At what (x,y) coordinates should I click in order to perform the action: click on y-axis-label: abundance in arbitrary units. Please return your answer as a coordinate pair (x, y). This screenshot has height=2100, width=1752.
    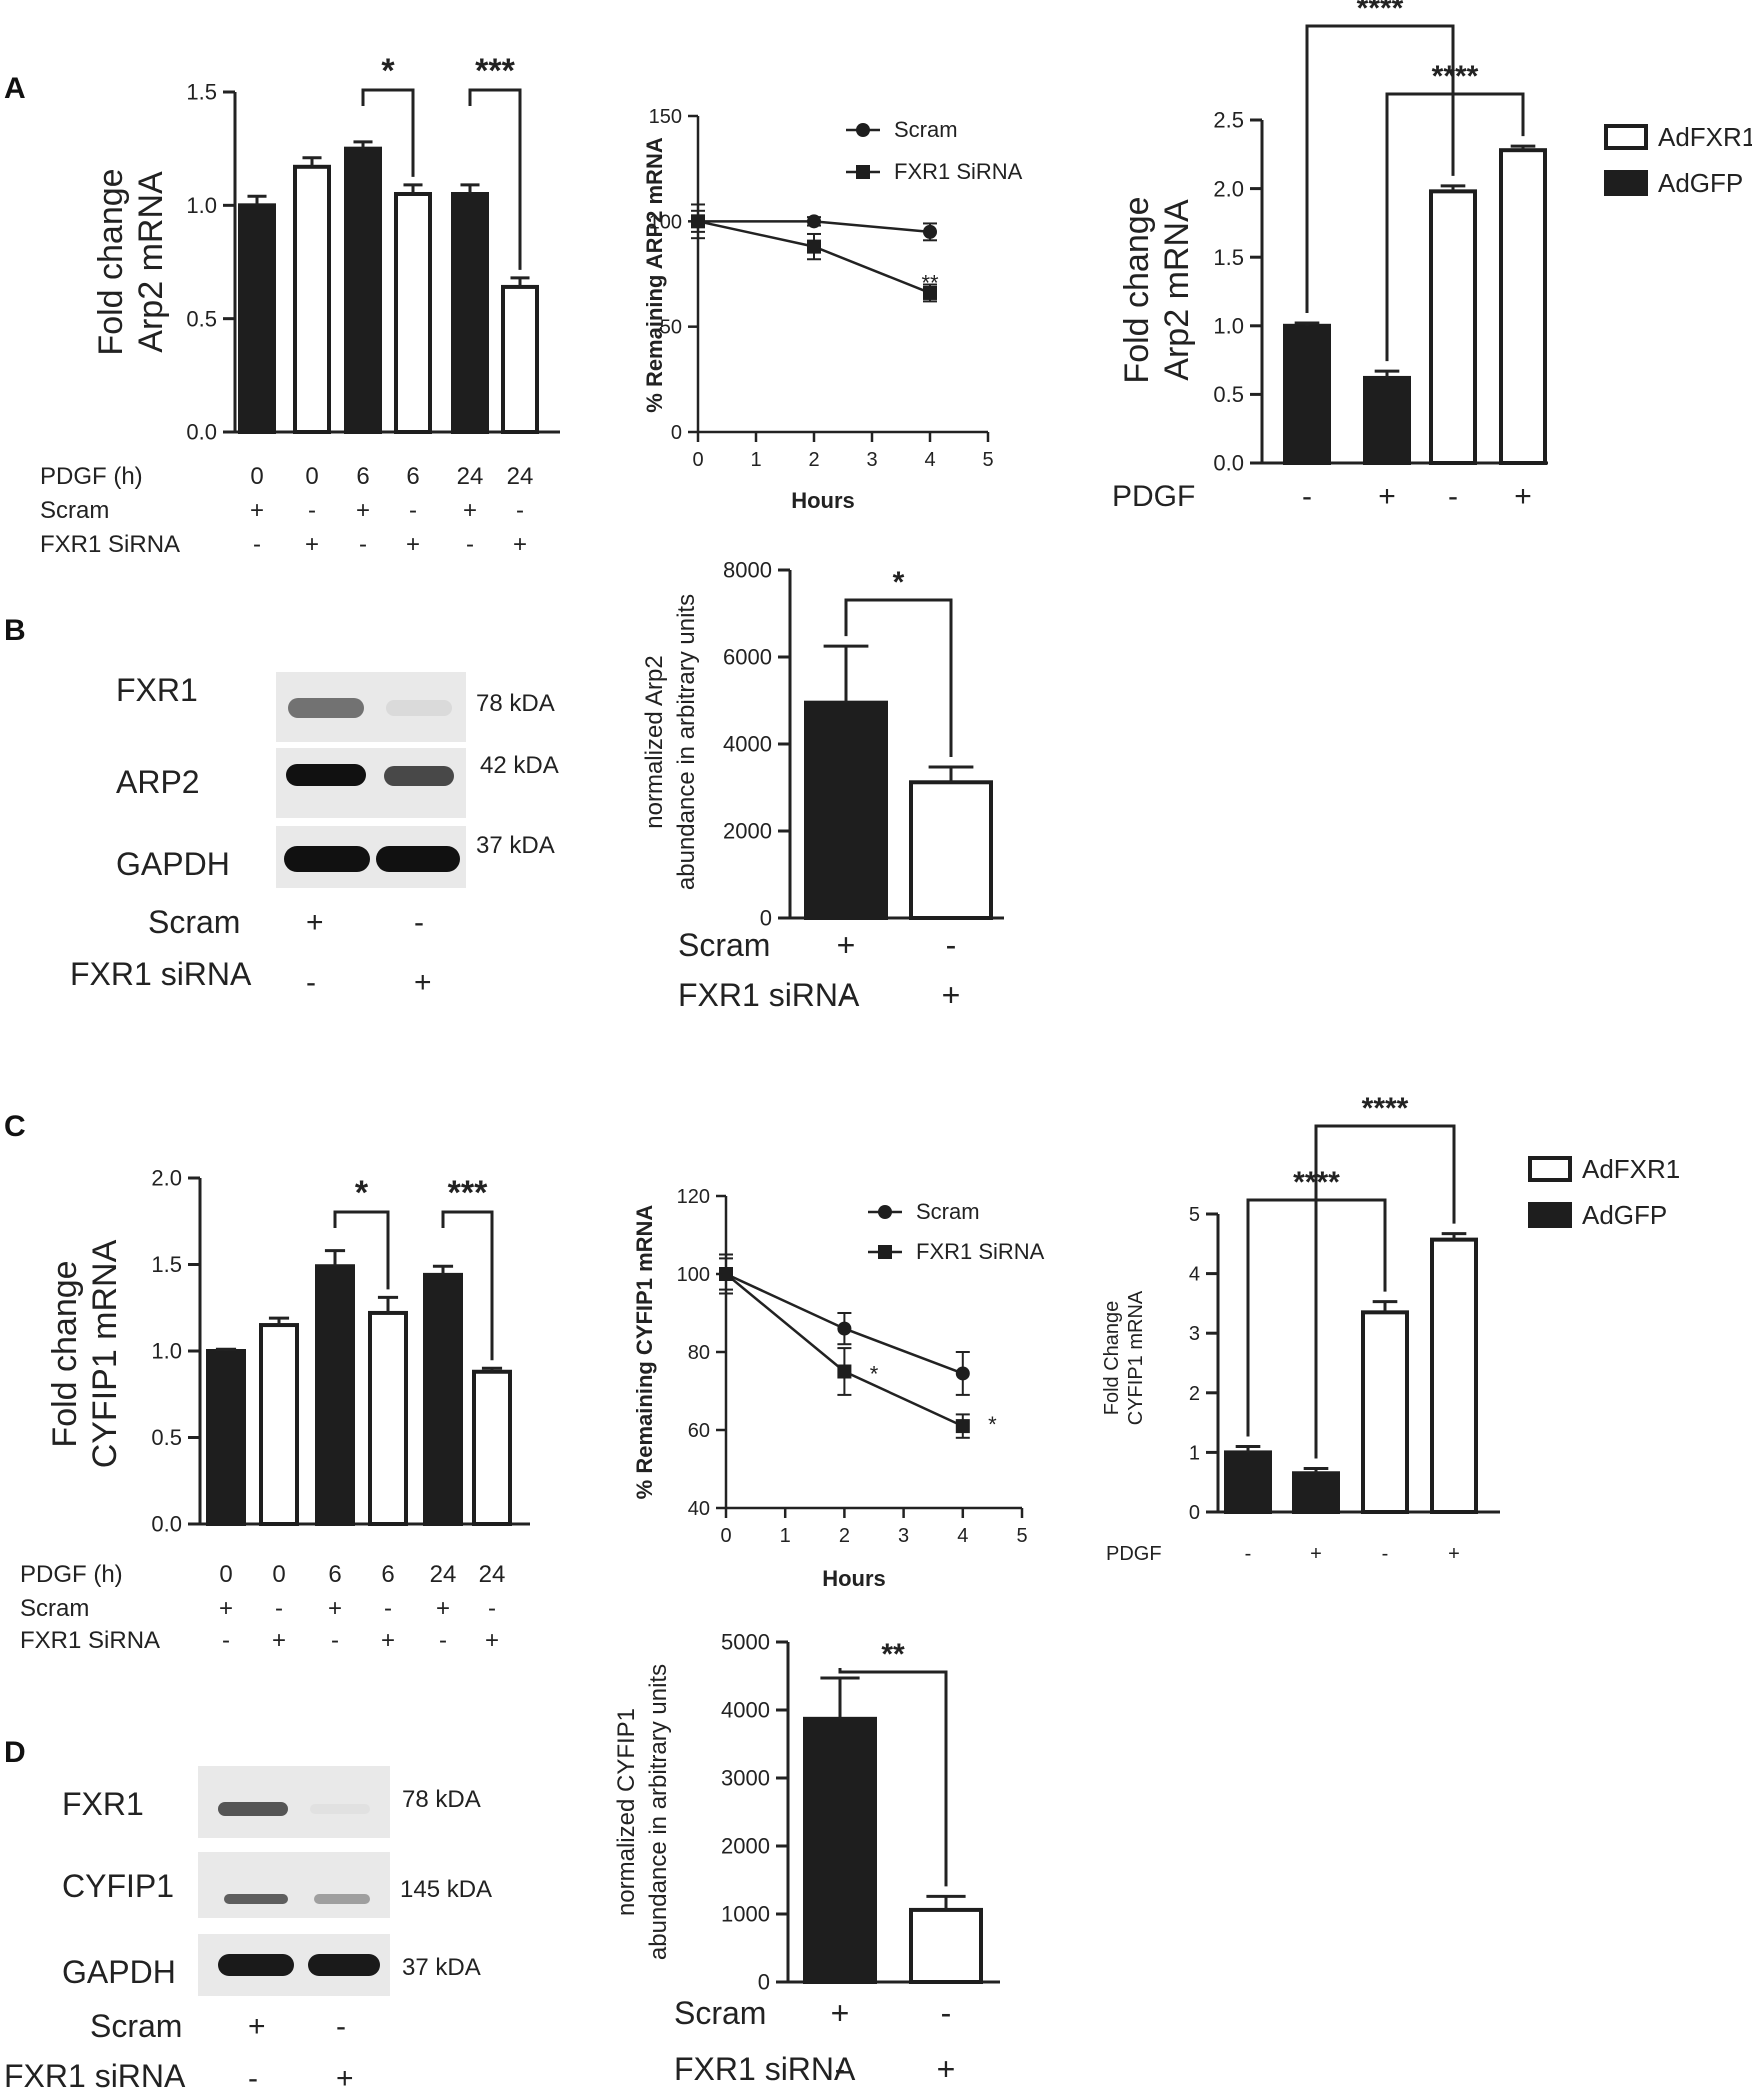
    Looking at the image, I should click on (686, 742).